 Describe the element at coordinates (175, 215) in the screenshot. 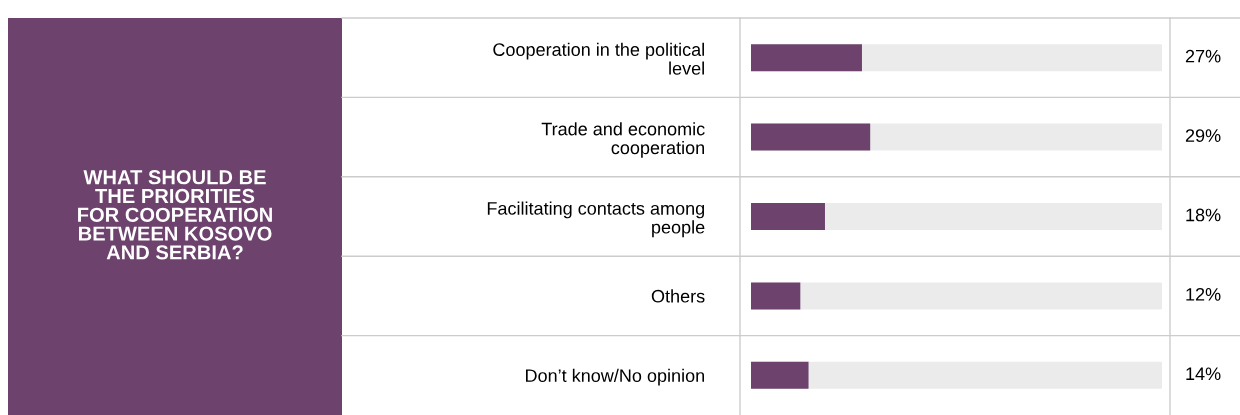

I see `text: WHAT SHOULD BE THE PRIORITIES FOR COOPERATION BETWEEN KOSOVO AND SERBIA?` at that location.